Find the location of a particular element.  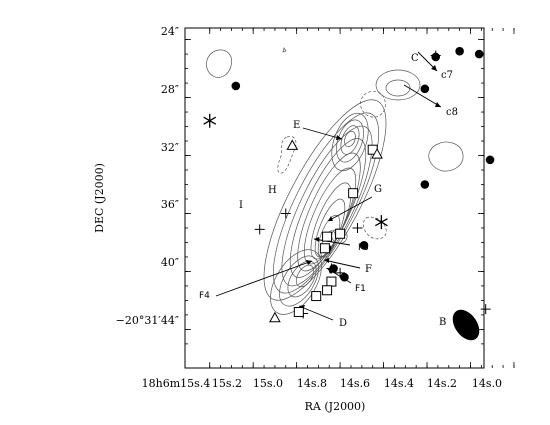

y-tick-label: 28″ is located at coordinates (170, 89).